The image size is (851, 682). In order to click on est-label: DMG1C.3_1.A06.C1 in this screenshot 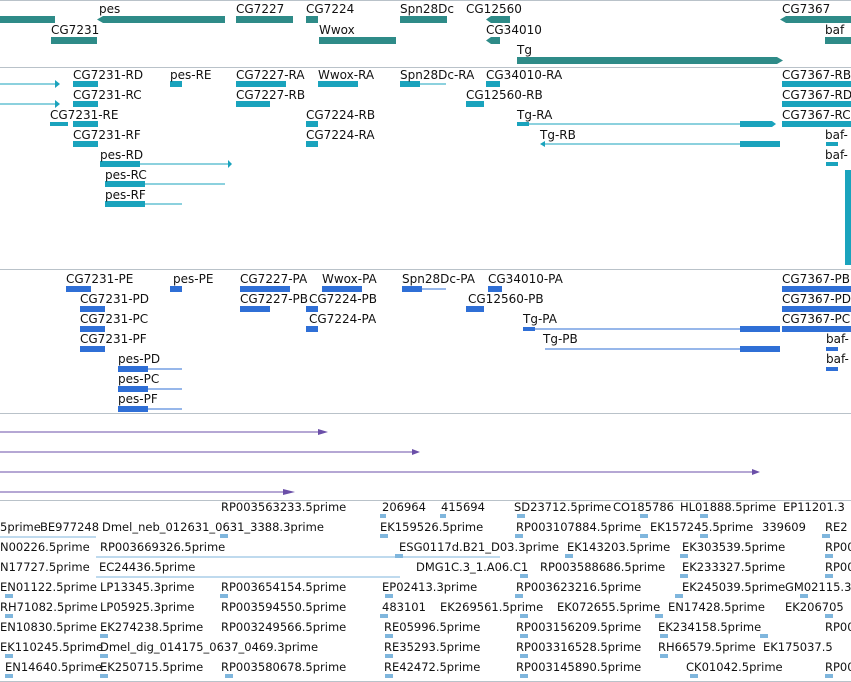, I will do `click(472, 567)`.